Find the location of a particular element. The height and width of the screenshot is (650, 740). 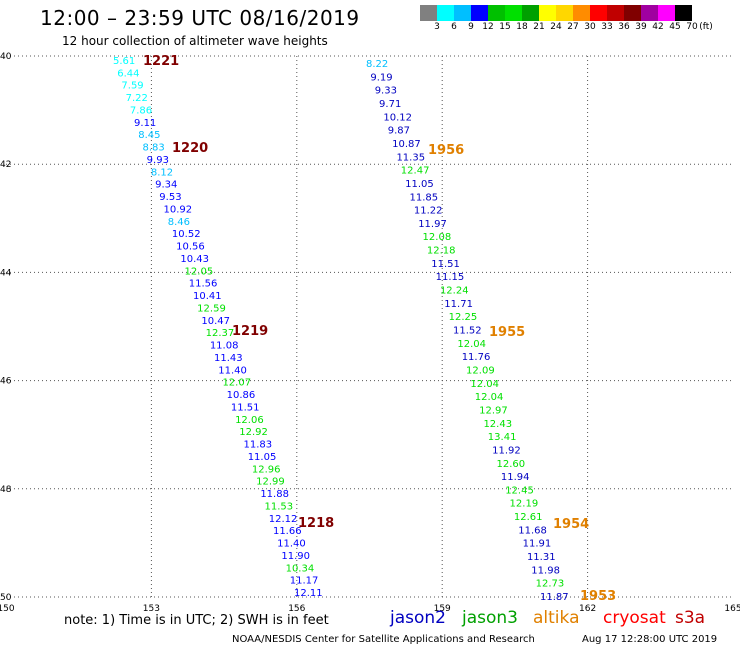

swh-value: 11.22 is located at coordinates (428, 211).